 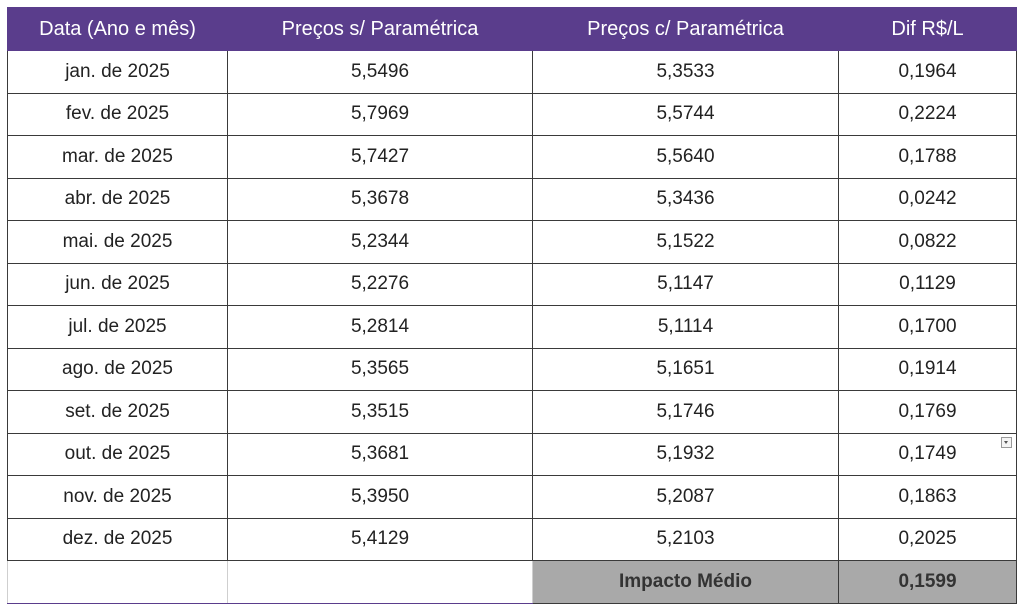 I want to click on value-cell: 5,2087, so click(x=685, y=497).